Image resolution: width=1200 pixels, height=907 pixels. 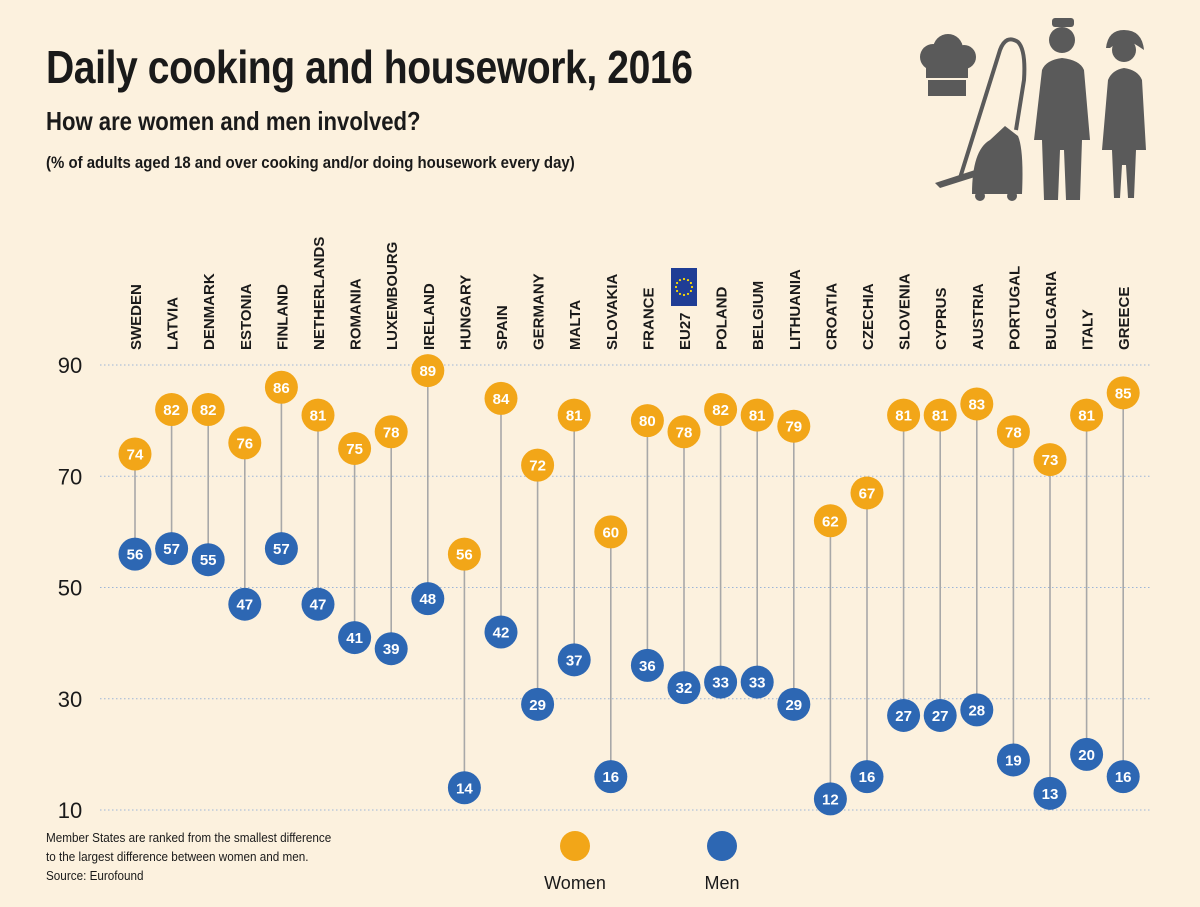 I want to click on women-value-label: 62, so click(x=830, y=521).